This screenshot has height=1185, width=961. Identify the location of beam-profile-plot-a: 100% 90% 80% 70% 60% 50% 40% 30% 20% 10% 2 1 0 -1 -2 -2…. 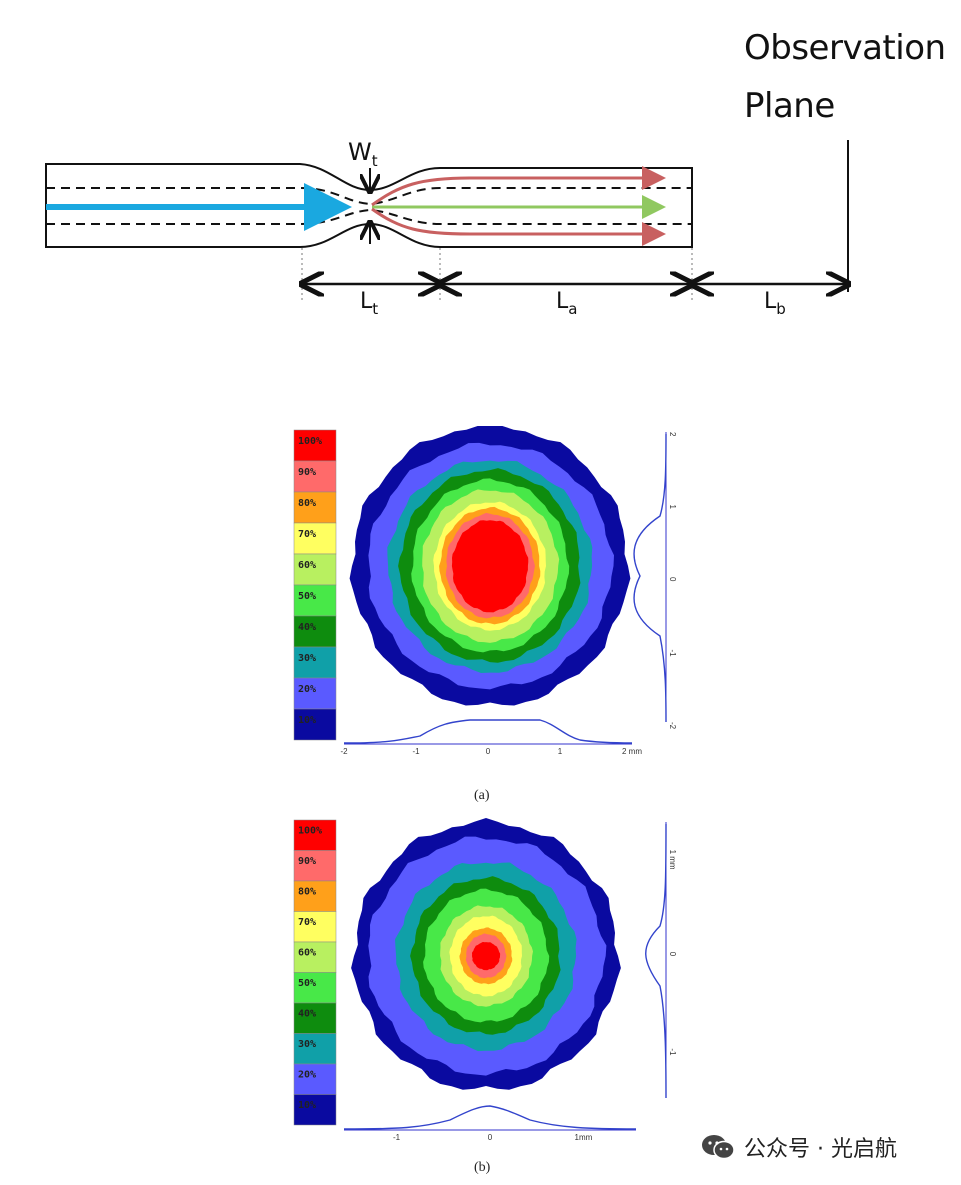
(485, 591).